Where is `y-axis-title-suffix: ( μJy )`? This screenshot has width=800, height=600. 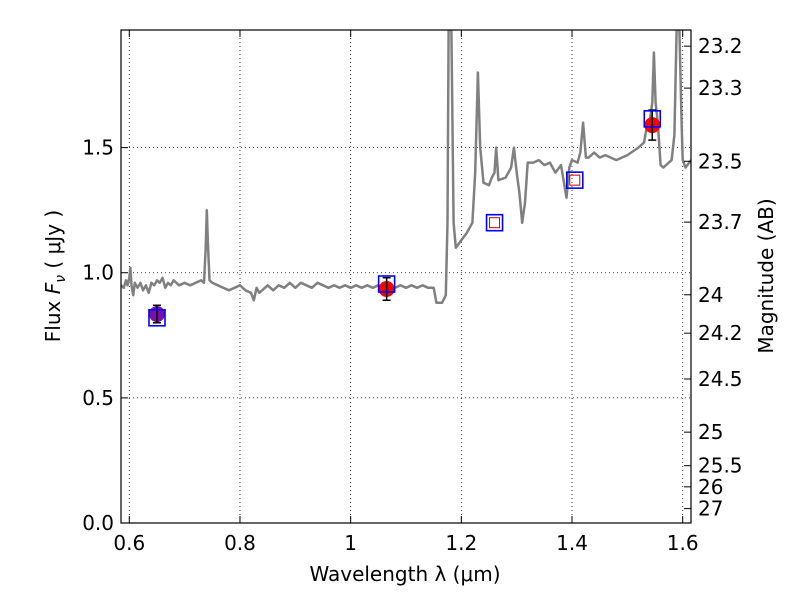
y-axis-title-suffix: ( μJy ) is located at coordinates (53, 242).